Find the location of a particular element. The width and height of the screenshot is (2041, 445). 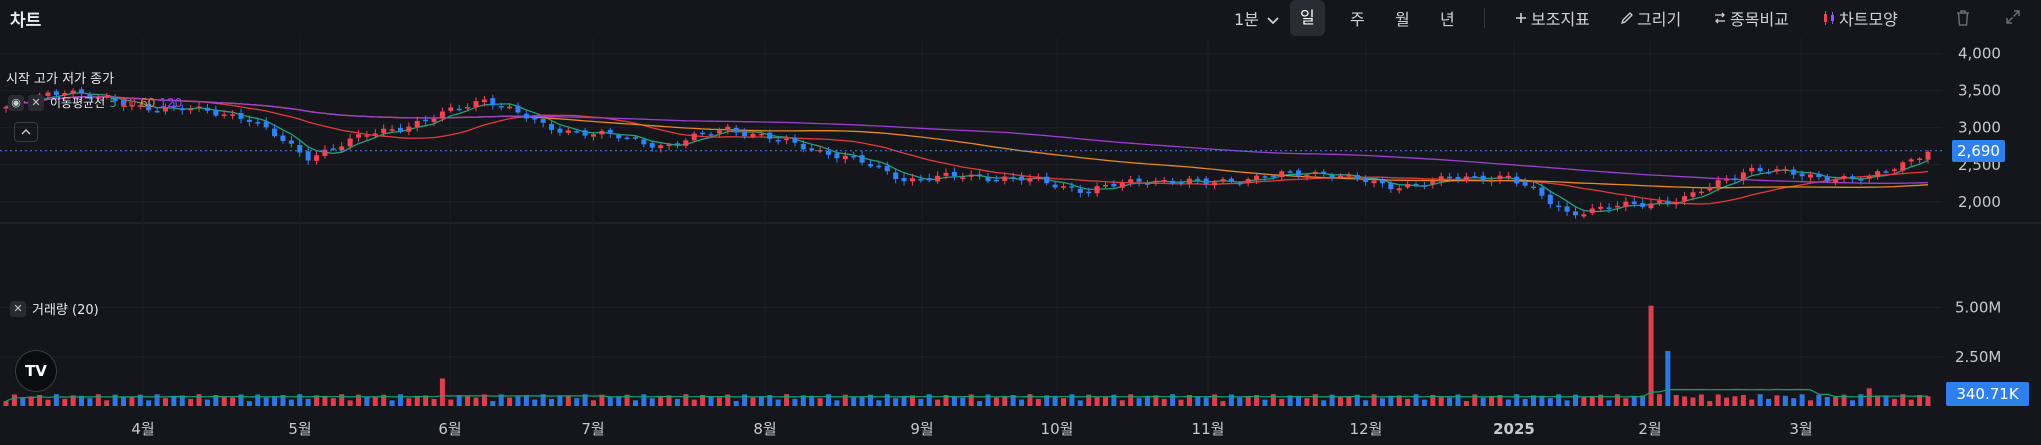

tab-year: 년 is located at coordinates (1447, 19).